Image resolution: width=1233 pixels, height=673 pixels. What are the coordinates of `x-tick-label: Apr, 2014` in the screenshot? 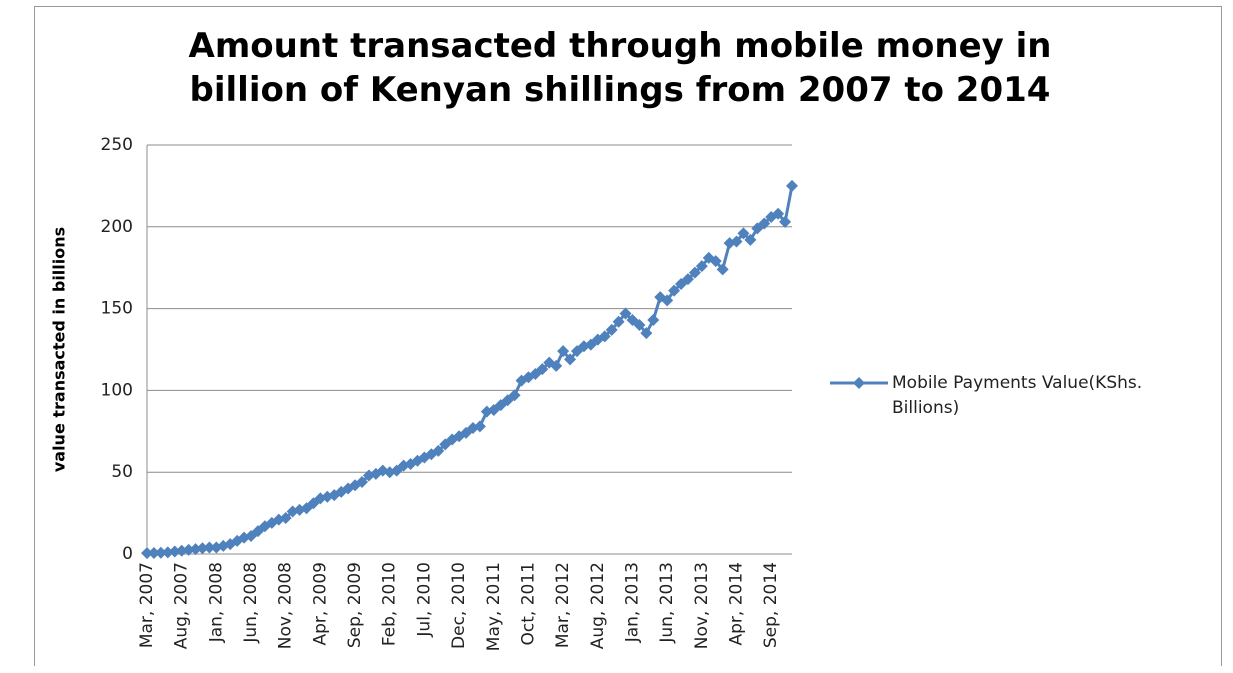 It's located at (737, 603).